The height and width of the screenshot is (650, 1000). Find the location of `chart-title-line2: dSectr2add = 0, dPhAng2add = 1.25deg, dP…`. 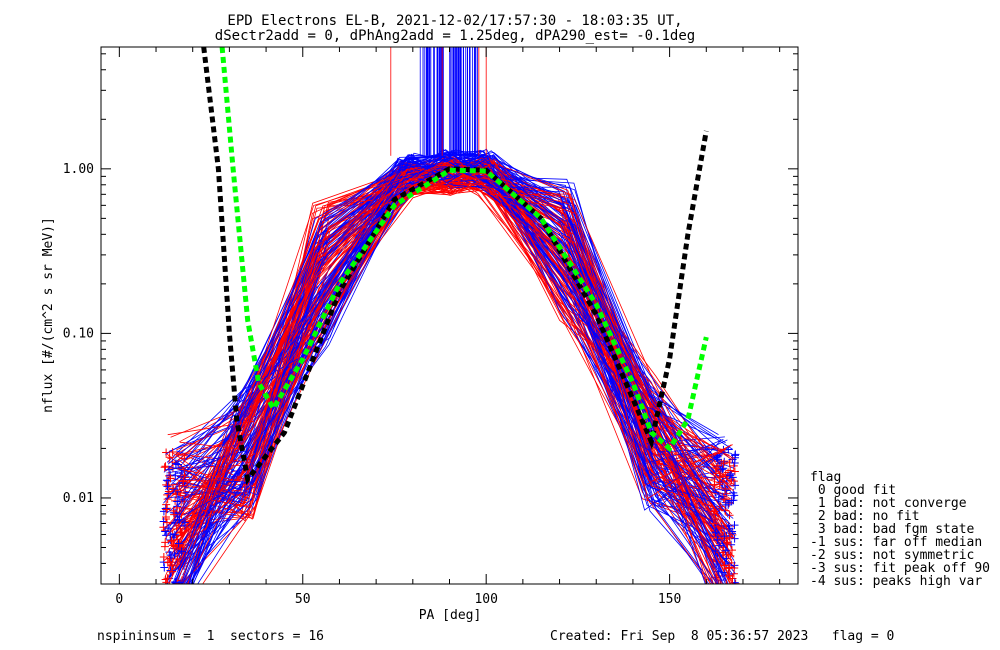

chart-title-line2: dSectr2add = 0, dPhAng2add = 1.25deg, dP… is located at coordinates (455, 36).